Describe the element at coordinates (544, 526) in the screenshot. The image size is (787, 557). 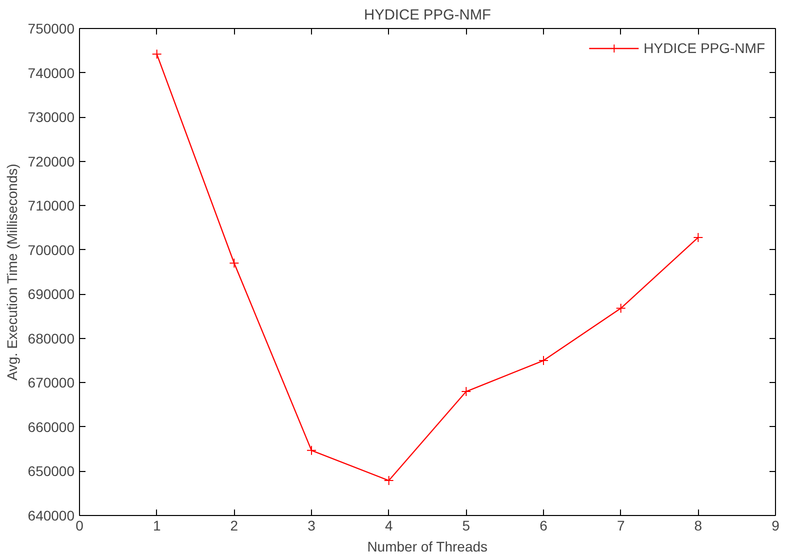
I see `x-tick-label: 6` at that location.